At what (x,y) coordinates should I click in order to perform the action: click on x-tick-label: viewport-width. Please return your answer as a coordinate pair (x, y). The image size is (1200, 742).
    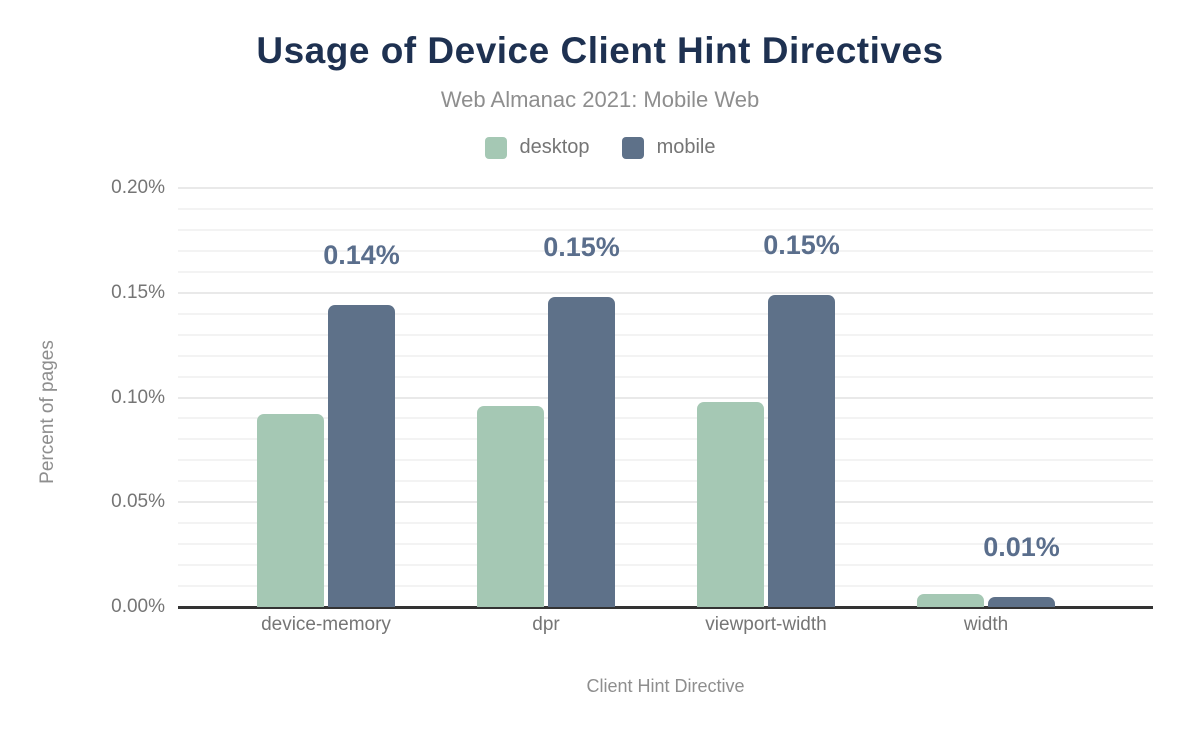
    Looking at the image, I should click on (766, 624).